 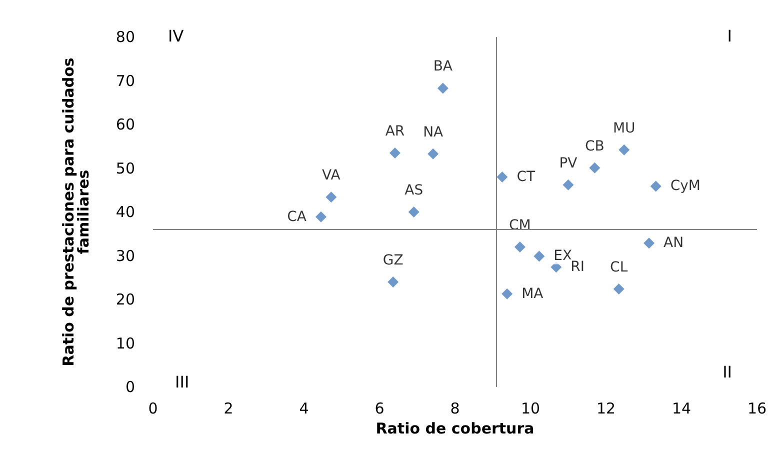 What do you see at coordinates (757, 409) in the screenshot?
I see `x-tick-label: 16` at bounding box center [757, 409].